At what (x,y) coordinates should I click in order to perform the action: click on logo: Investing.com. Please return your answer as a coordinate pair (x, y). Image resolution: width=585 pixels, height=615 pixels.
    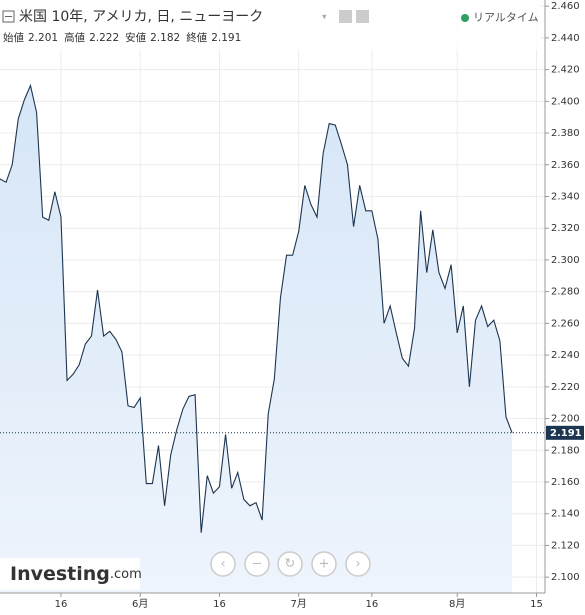
    Looking at the image, I should click on (76, 574).